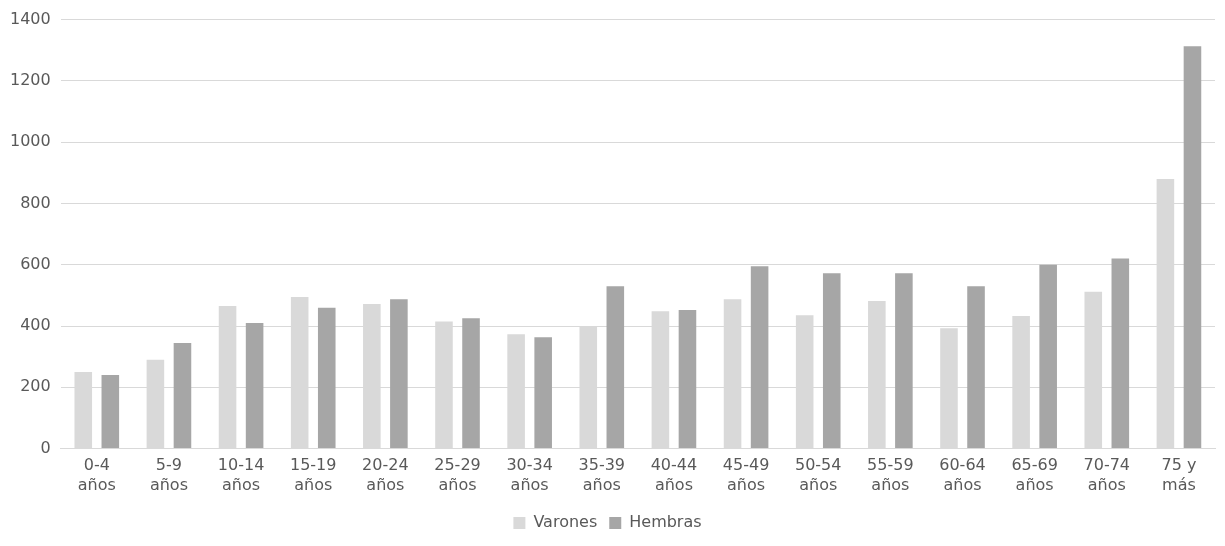 This screenshot has width=1225, height=546. I want to click on x-tick-label: 10-14 años, so click(241, 474).